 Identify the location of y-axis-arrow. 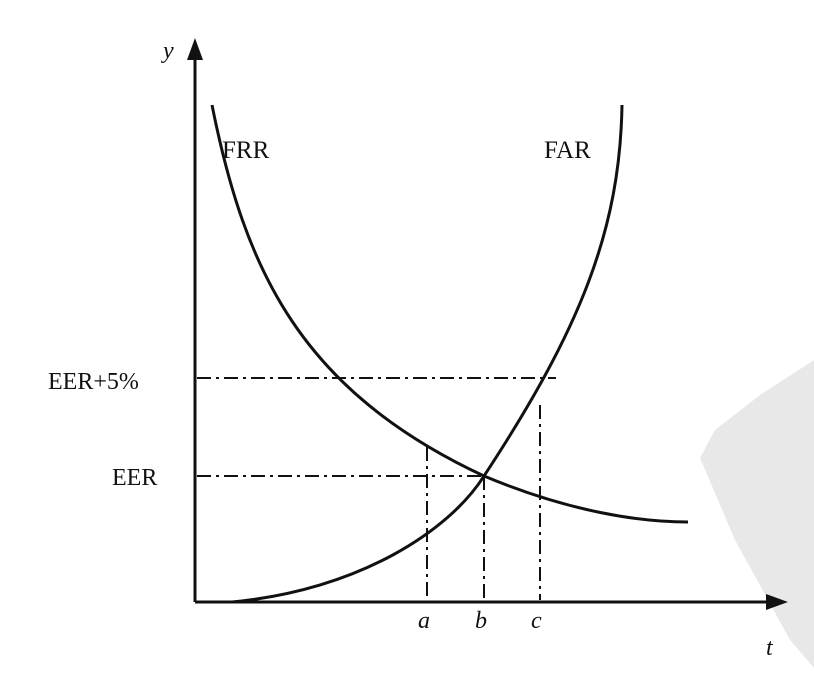
(195, 49).